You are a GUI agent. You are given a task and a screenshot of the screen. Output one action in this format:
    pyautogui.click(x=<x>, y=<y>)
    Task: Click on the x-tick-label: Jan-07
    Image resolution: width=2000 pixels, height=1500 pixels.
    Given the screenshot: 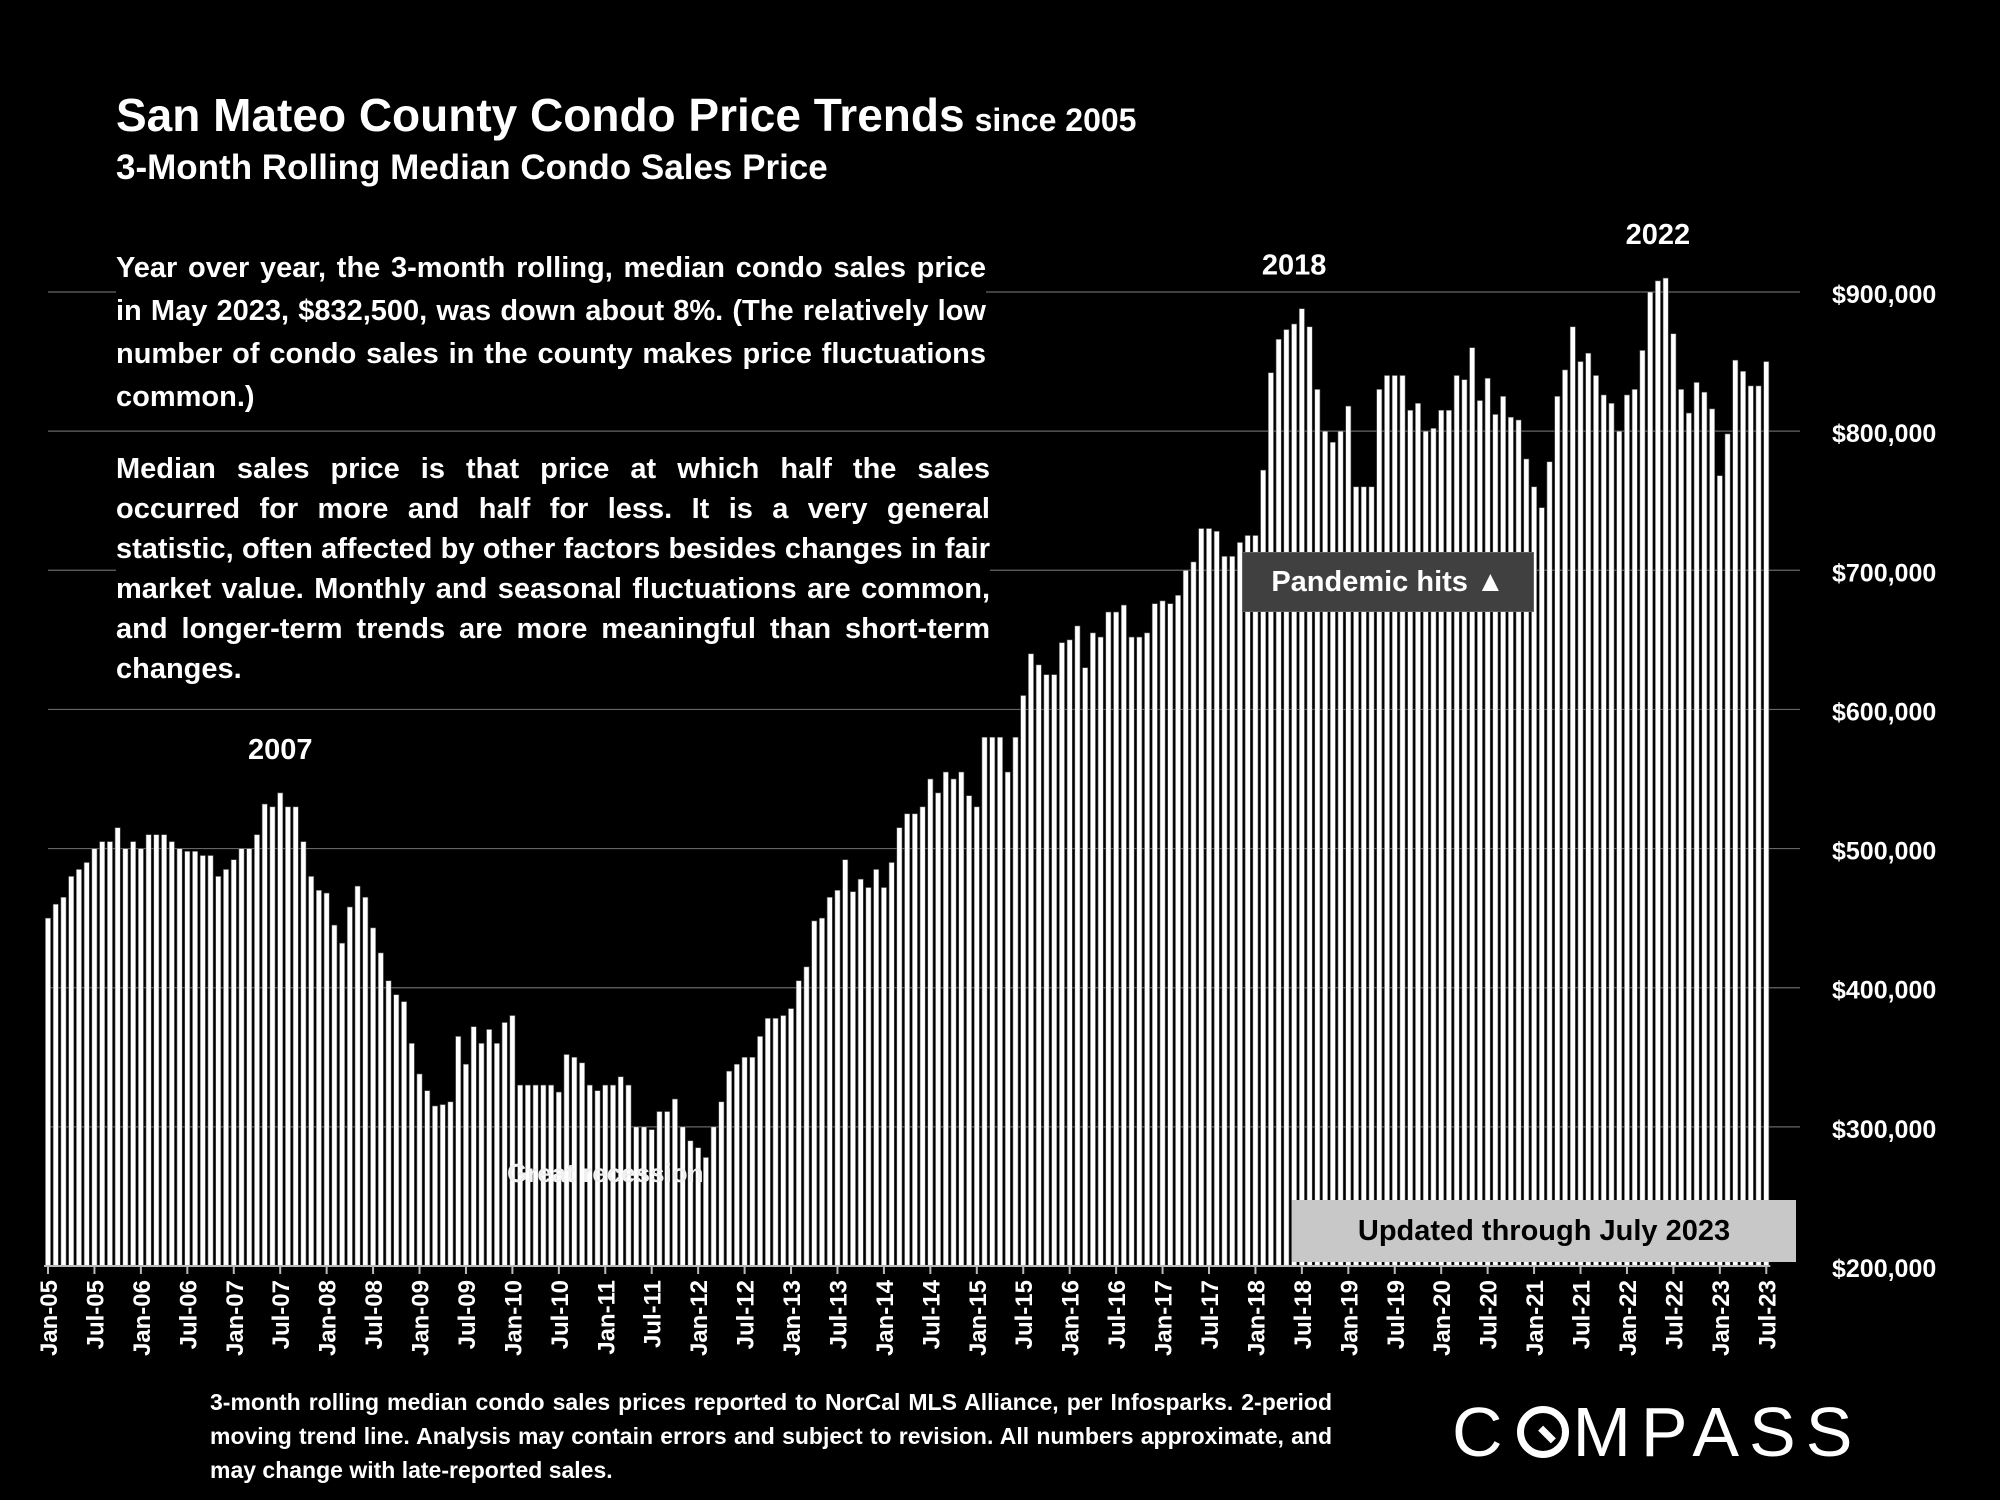 What is the action you would take?
    pyautogui.click(x=235, y=1318)
    